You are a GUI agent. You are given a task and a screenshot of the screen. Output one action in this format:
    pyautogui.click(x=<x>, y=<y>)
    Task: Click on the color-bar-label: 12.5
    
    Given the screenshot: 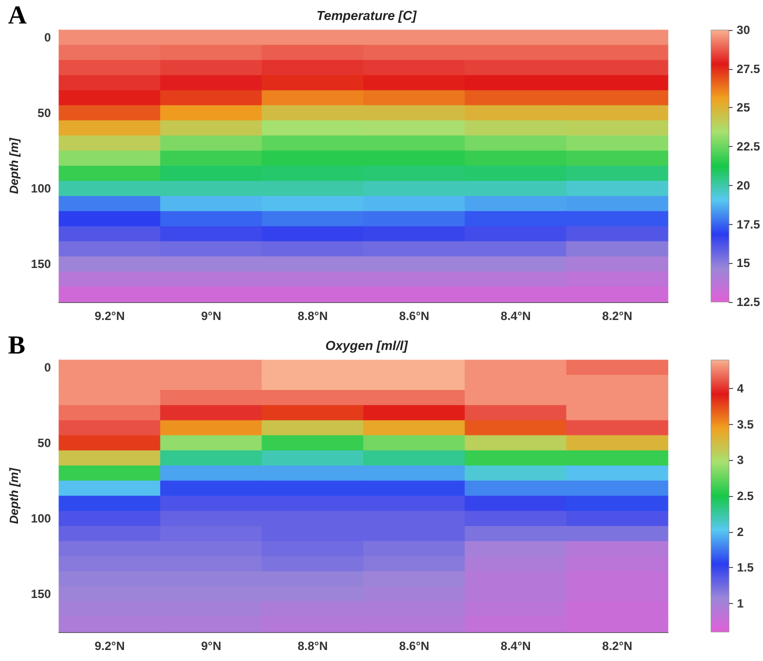 What is the action you would take?
    pyautogui.click(x=748, y=302)
    